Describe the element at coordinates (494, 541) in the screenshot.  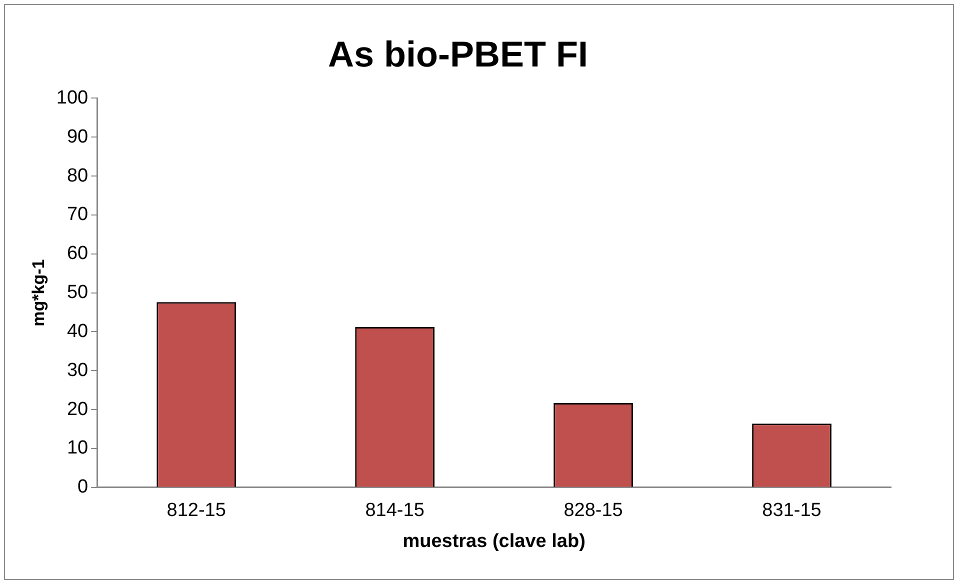
I see `x-axis-title: muestras (clave lab)` at that location.